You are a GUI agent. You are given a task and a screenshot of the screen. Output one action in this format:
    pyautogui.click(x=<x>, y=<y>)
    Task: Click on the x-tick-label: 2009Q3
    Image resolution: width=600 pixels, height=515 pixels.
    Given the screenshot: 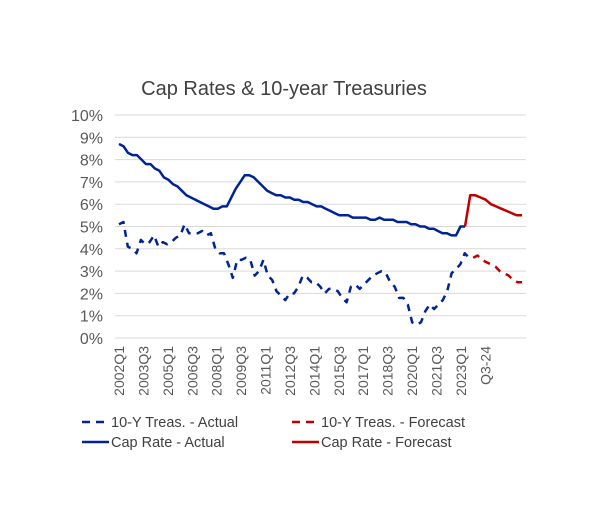 What is the action you would take?
    pyautogui.click(x=241, y=371)
    